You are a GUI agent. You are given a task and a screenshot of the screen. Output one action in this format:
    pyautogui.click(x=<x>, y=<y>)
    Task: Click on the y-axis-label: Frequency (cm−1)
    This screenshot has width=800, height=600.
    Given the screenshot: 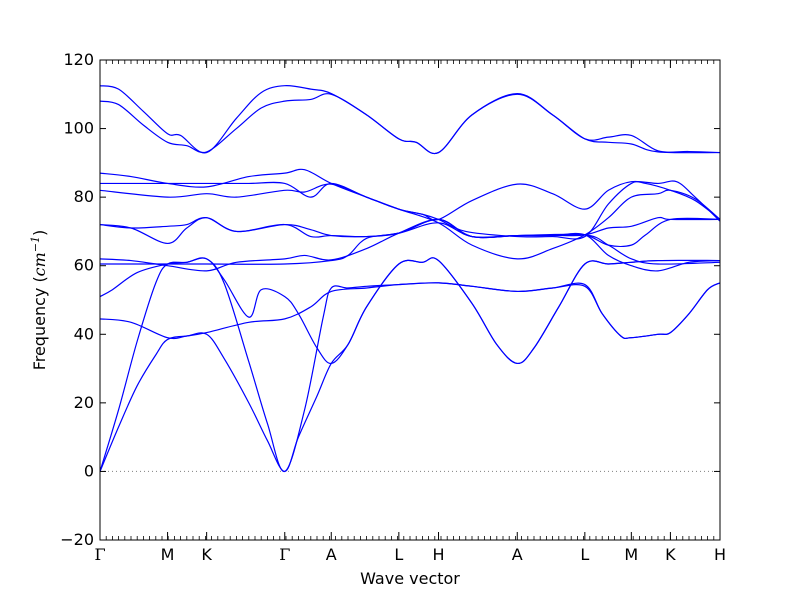 What is the action you would take?
    pyautogui.click(x=39, y=300)
    